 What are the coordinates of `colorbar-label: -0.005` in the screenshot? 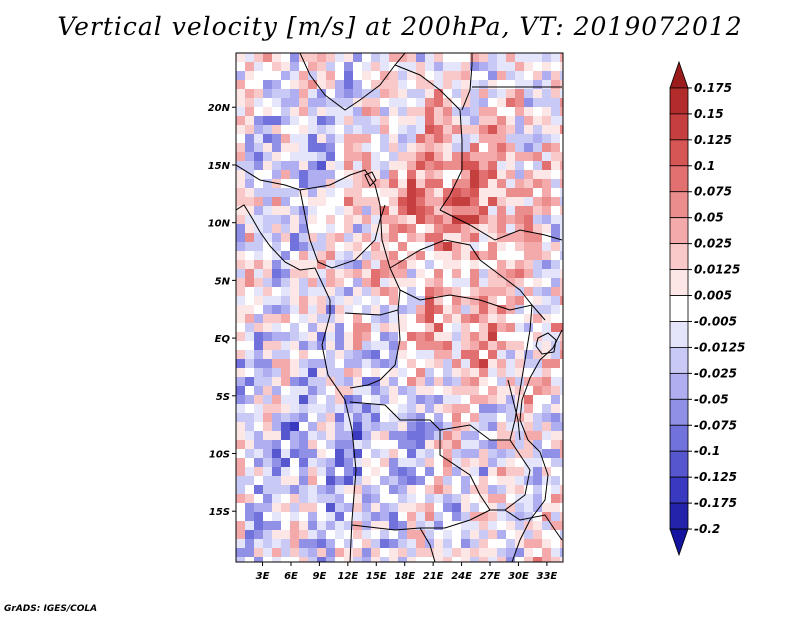 It's located at (715, 321).